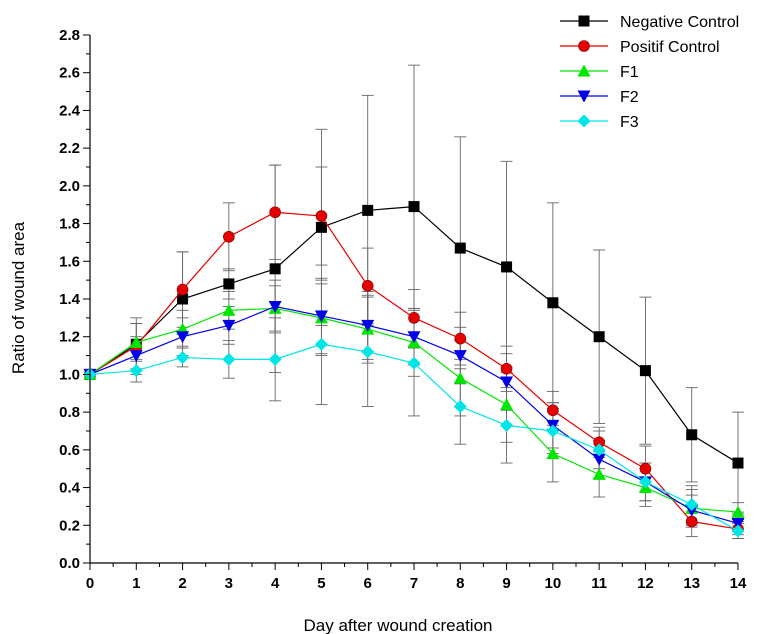 Image resolution: width=767 pixels, height=634 pixels. I want to click on x-tick-label: 3, so click(229, 583).